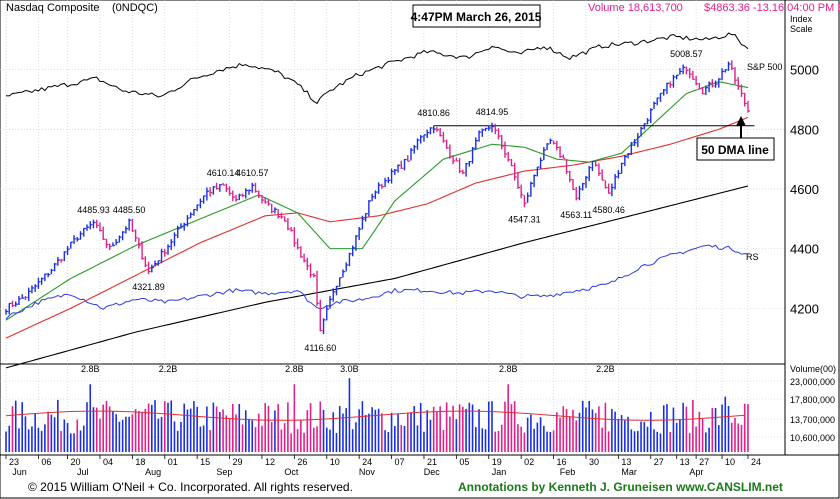 This screenshot has height=499, width=840. What do you see at coordinates (14, 462) in the screenshot?
I see `day-tick-label: 23` at bounding box center [14, 462].